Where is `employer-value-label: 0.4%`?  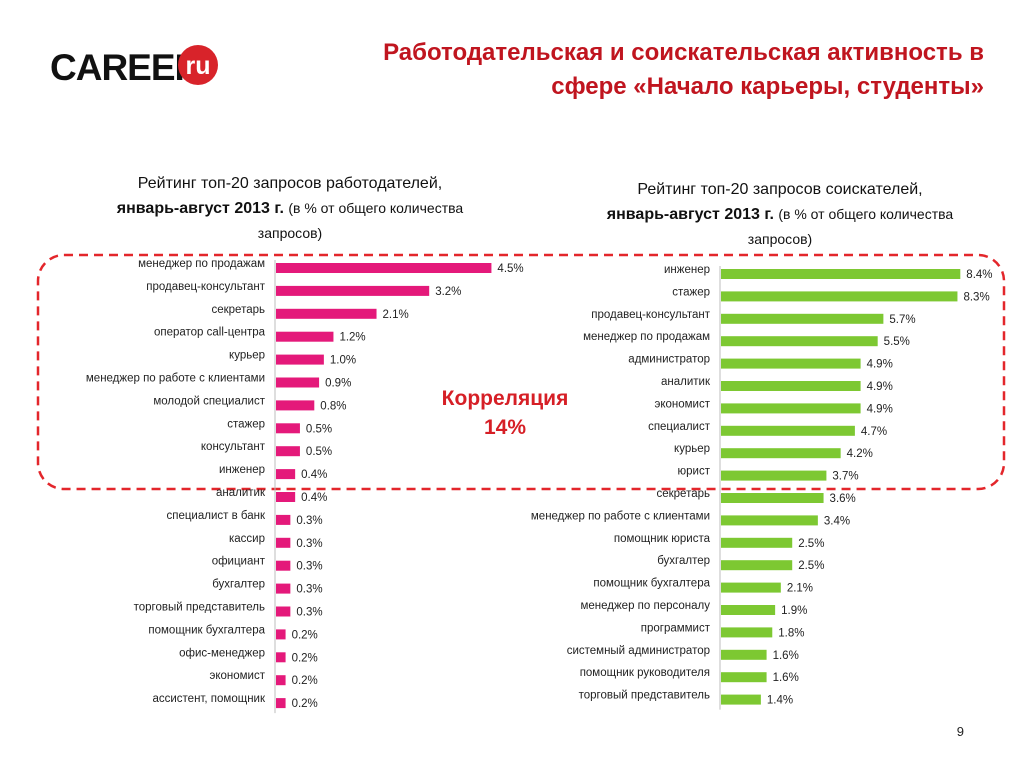
employer-value-label: 0.4% is located at coordinates (314, 475).